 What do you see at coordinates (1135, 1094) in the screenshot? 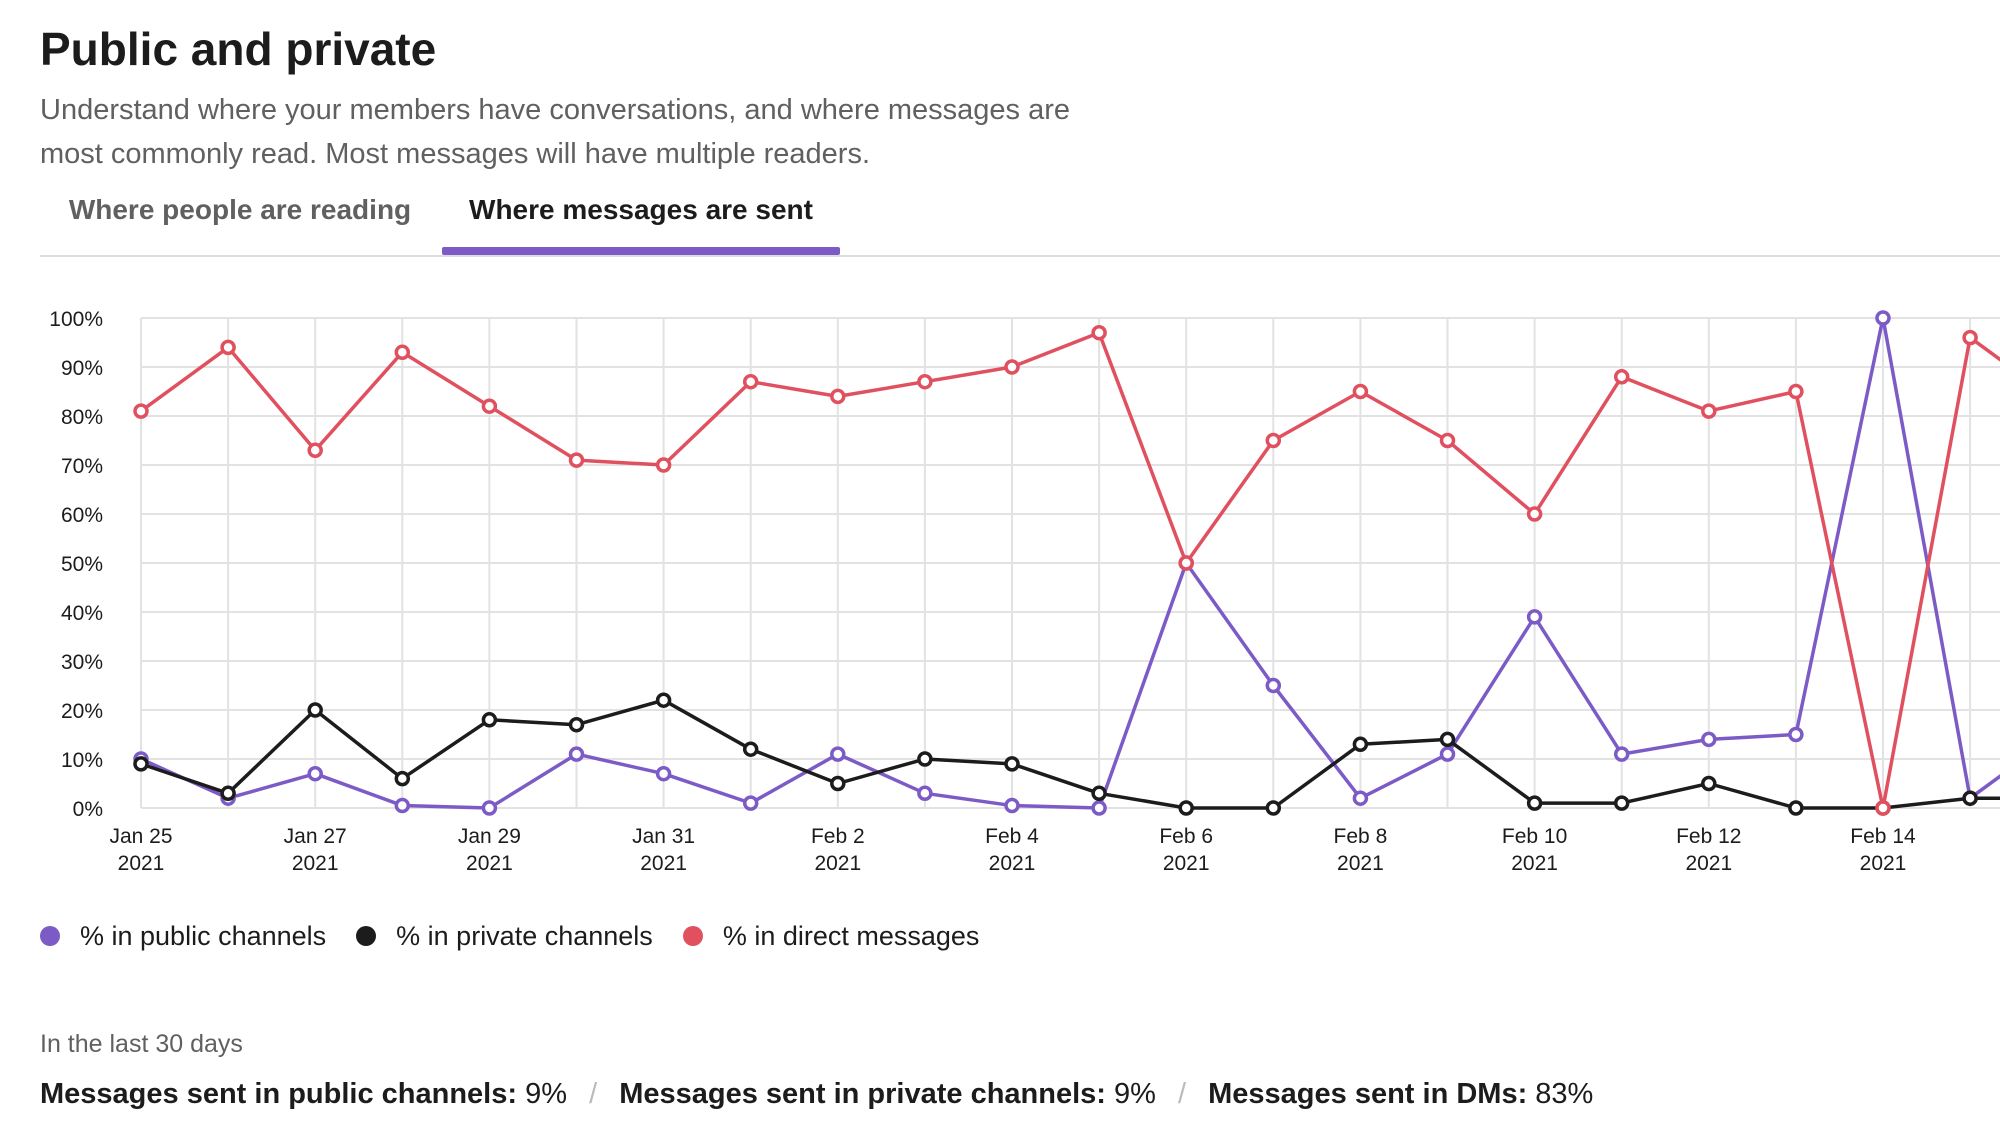
I see `stat-private-value: 9%` at bounding box center [1135, 1094].